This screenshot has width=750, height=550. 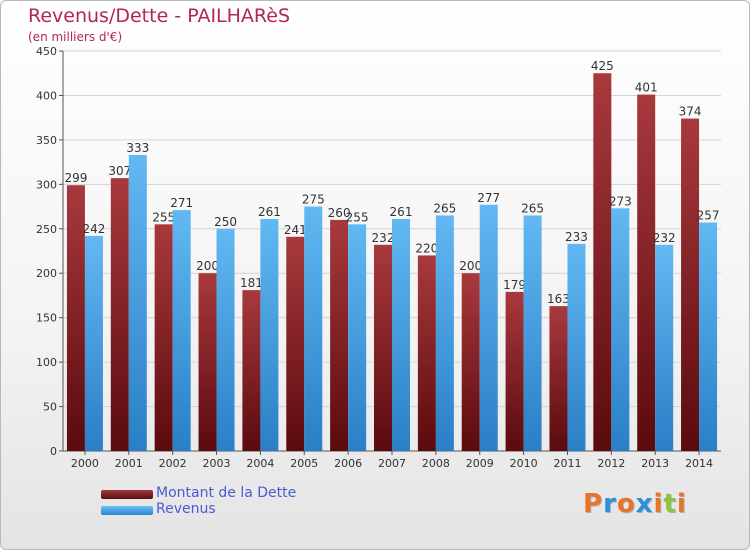 What do you see at coordinates (127, 510) in the screenshot?
I see `legend-swatch-revenus` at bounding box center [127, 510].